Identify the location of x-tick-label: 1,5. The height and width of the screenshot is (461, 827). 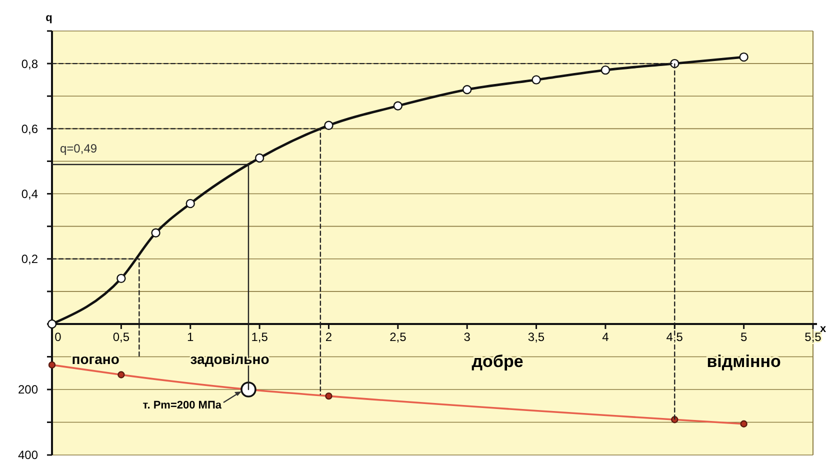
(259, 337).